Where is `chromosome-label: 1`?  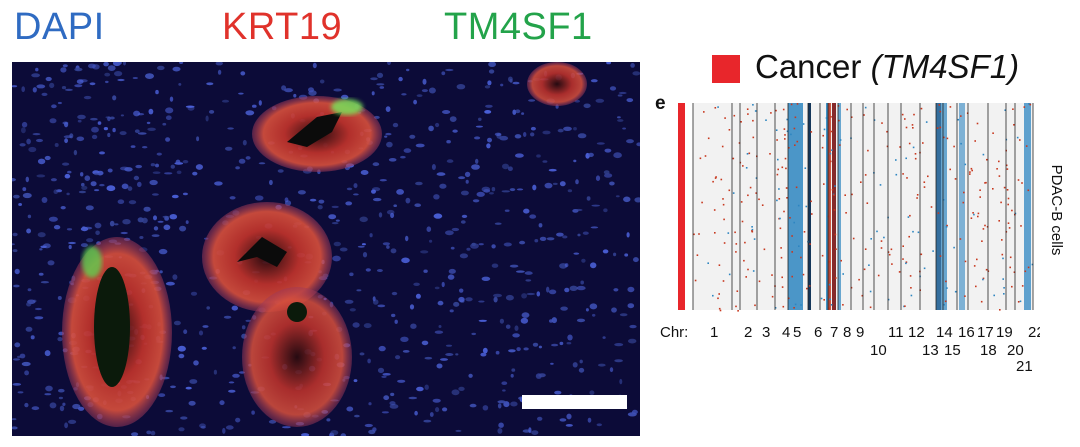 chromosome-label: 1 is located at coordinates (714, 332).